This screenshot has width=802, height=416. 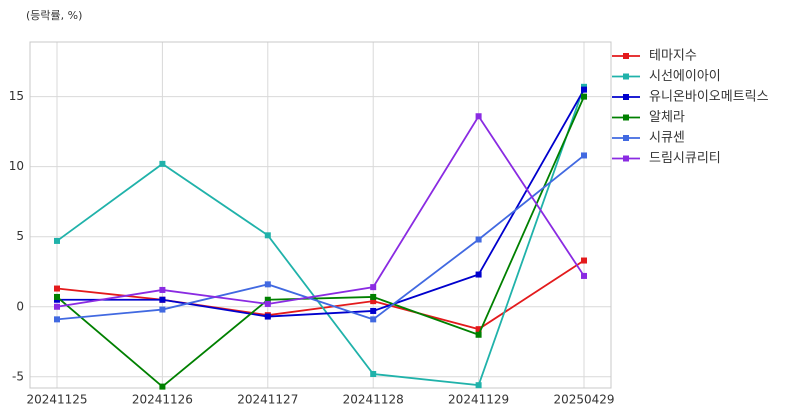 I want to click on y-tick-label: 0, so click(x=20, y=306).